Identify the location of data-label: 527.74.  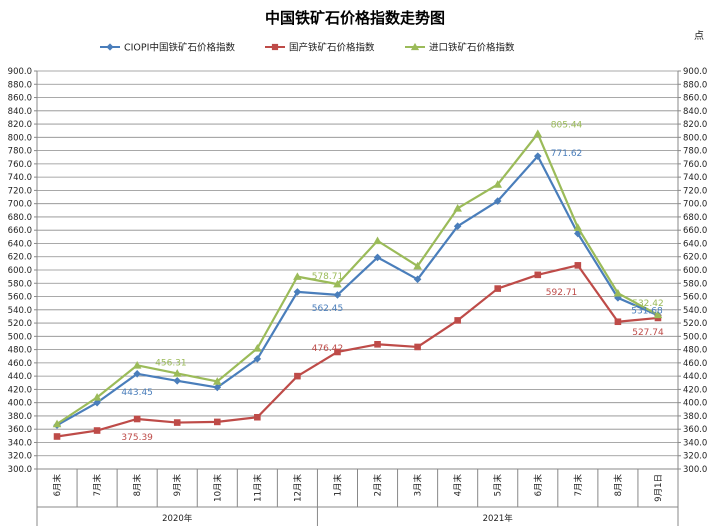
(648, 333).